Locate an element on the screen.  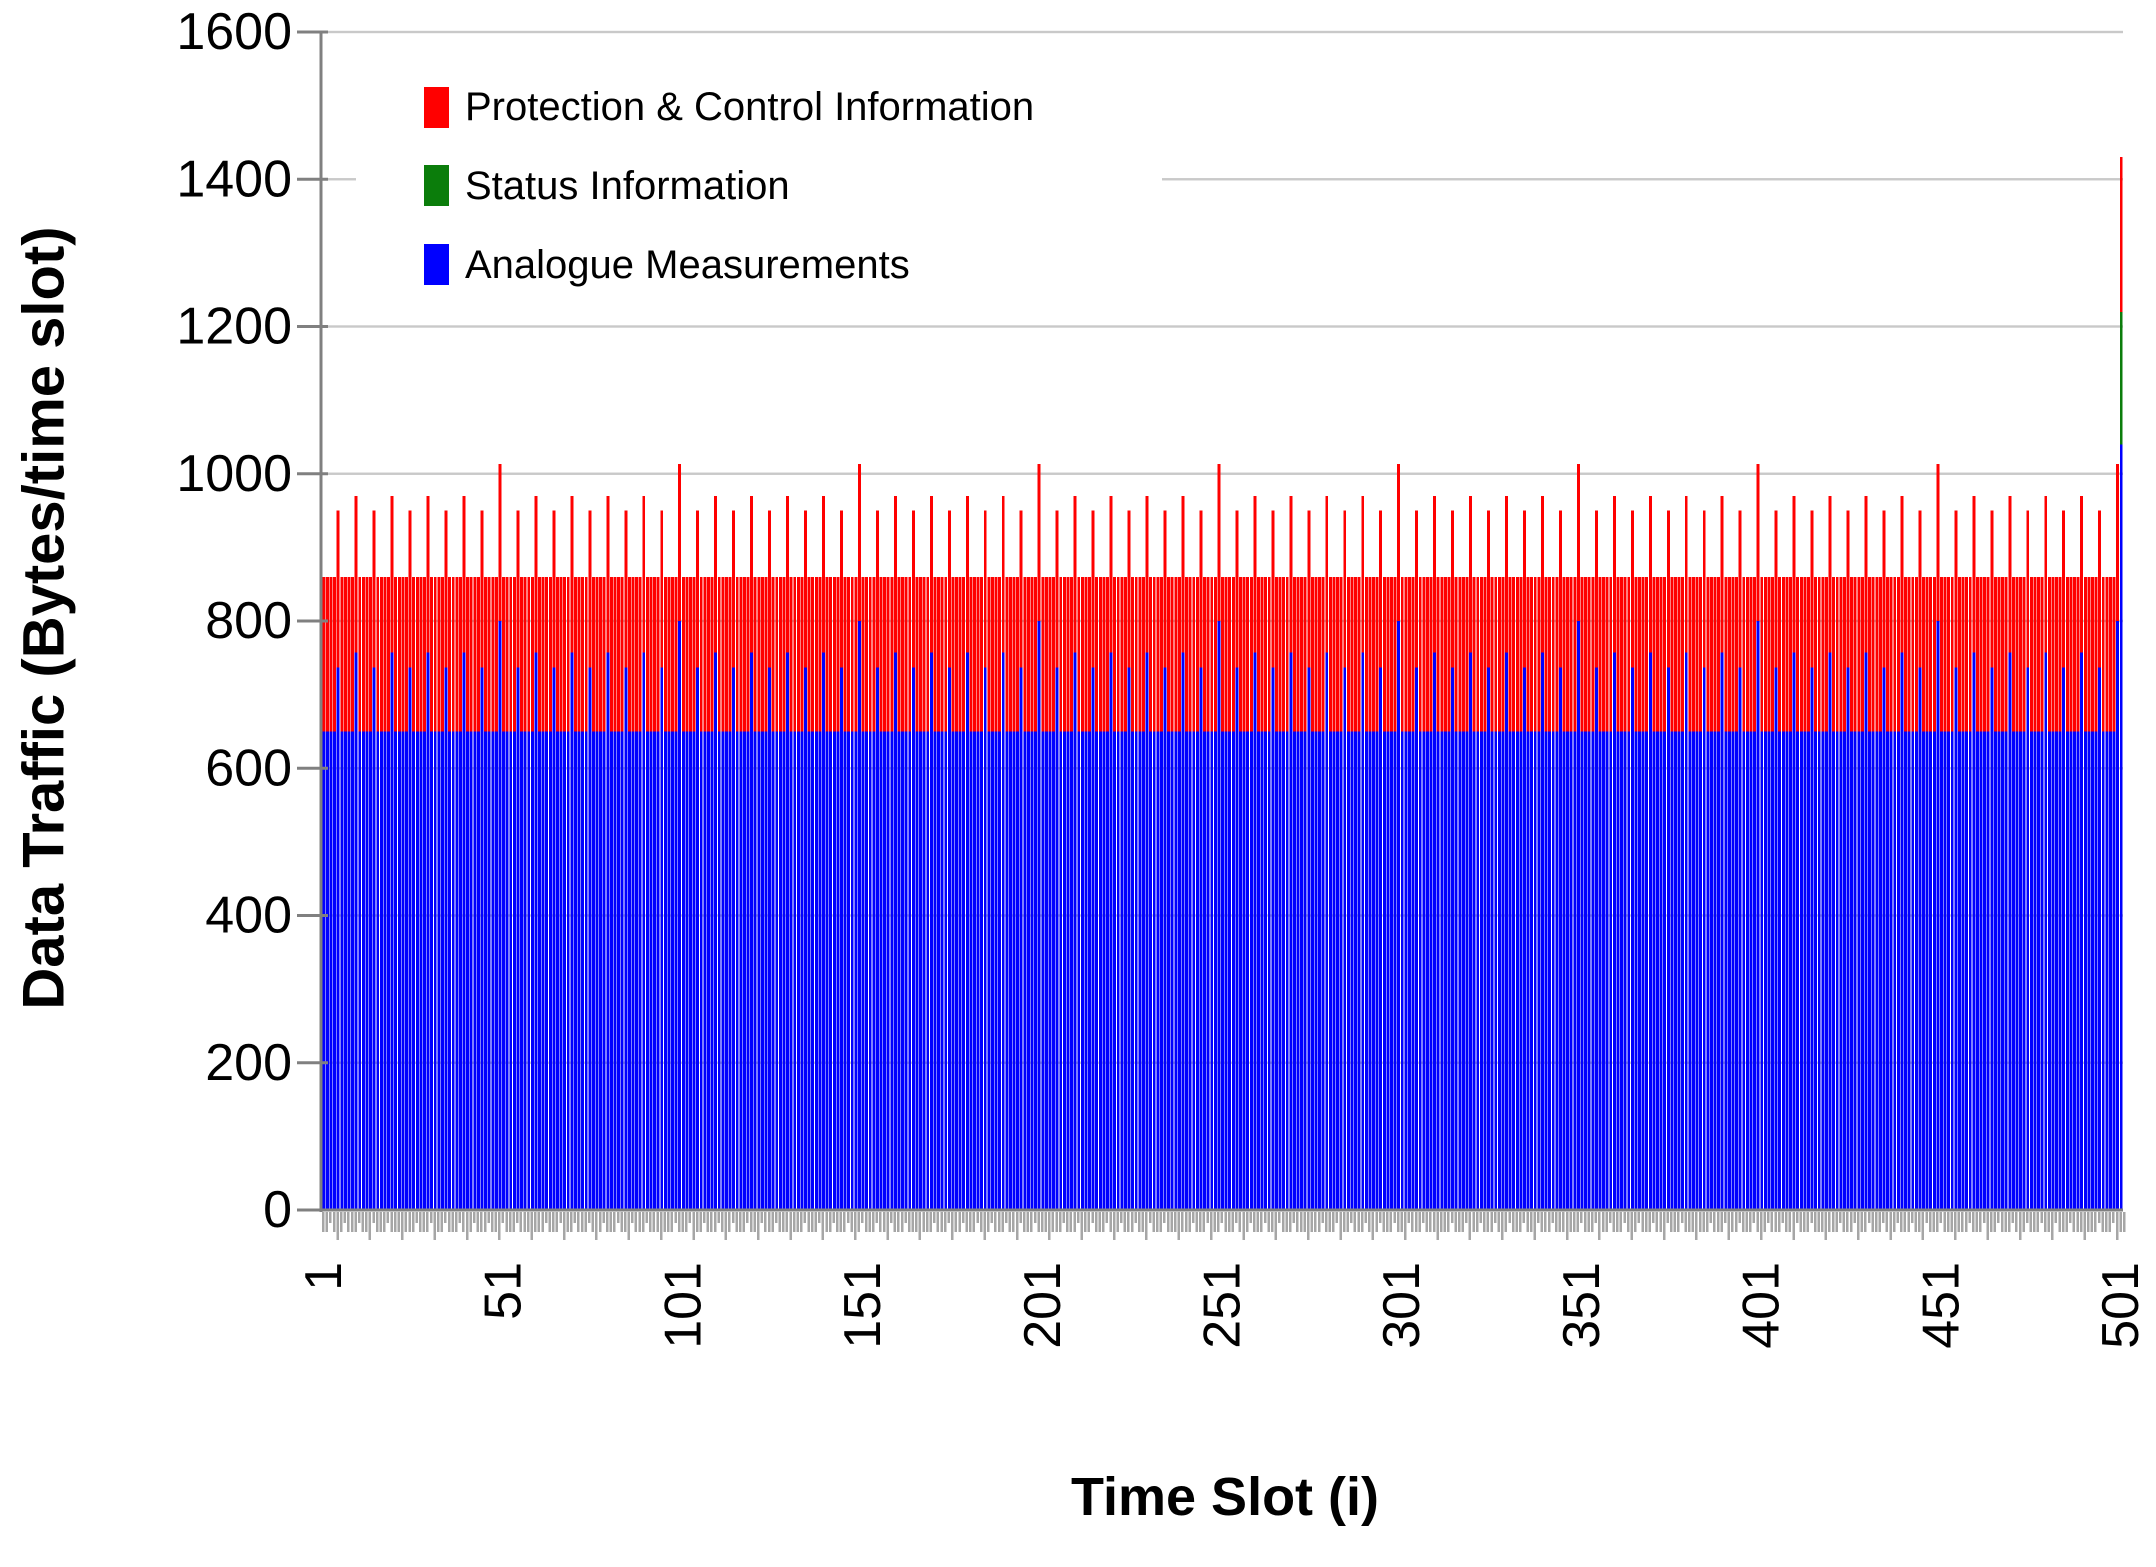
y-tick-mark is located at coordinates (312, 179).